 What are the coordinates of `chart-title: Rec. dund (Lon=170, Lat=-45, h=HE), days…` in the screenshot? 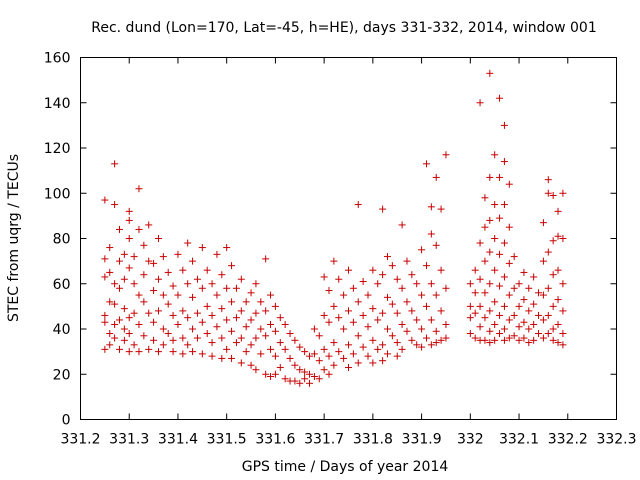 It's located at (344, 28).